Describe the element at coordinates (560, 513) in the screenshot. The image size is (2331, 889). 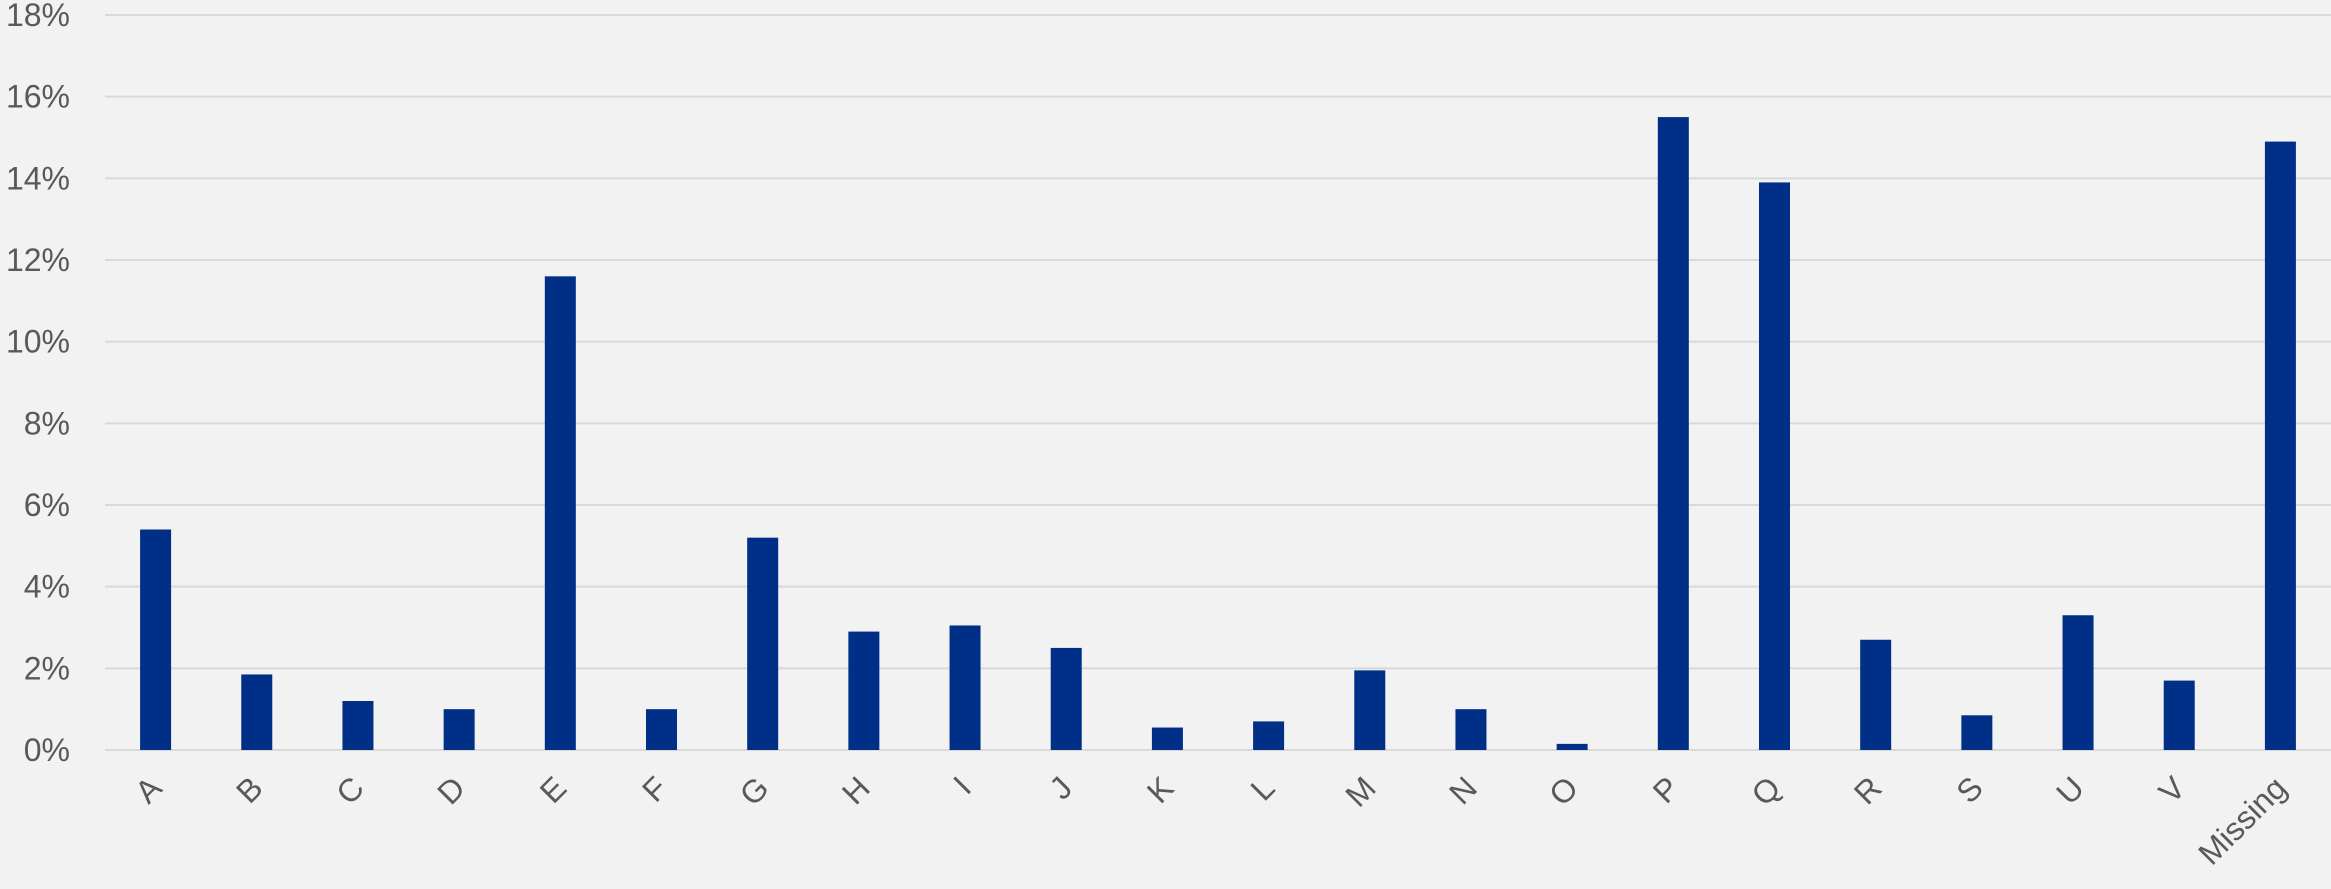
I see `bar-e` at that location.